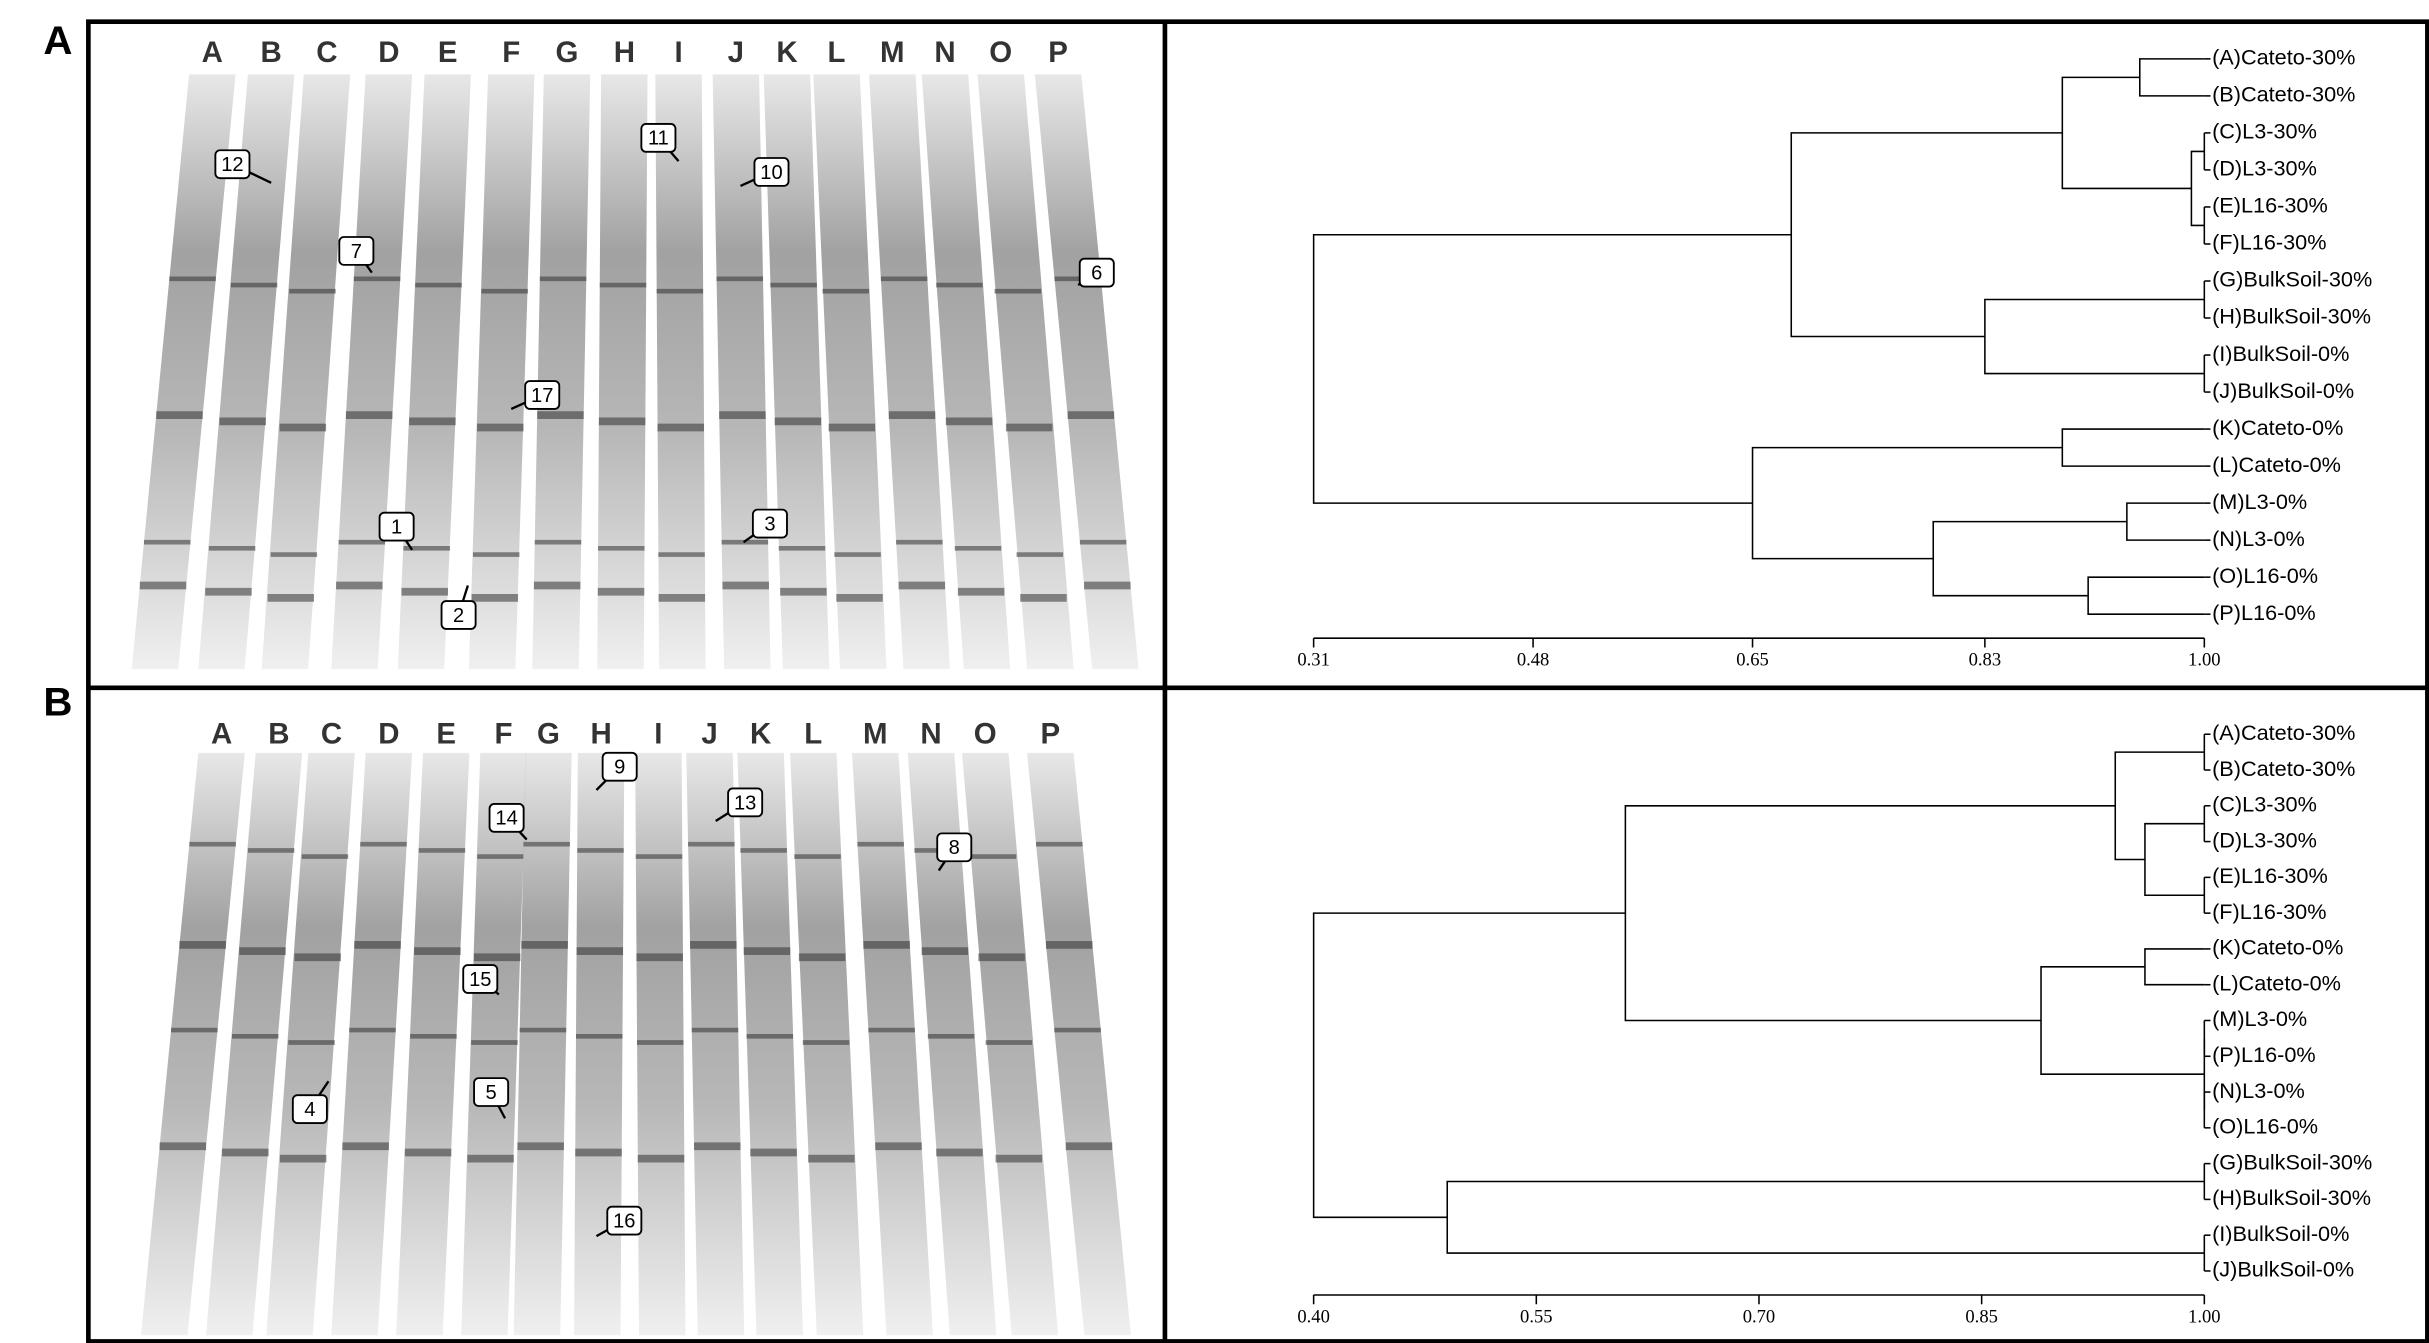 Image resolution: width=2429 pixels, height=1343 pixels. I want to click on band-label: 6, so click(1096, 273).